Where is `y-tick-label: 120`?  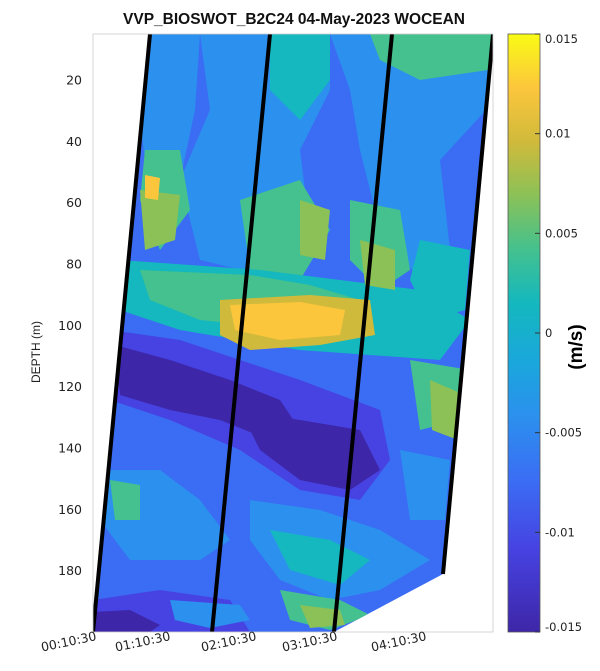
y-tick-label: 120 is located at coordinates (70, 386).